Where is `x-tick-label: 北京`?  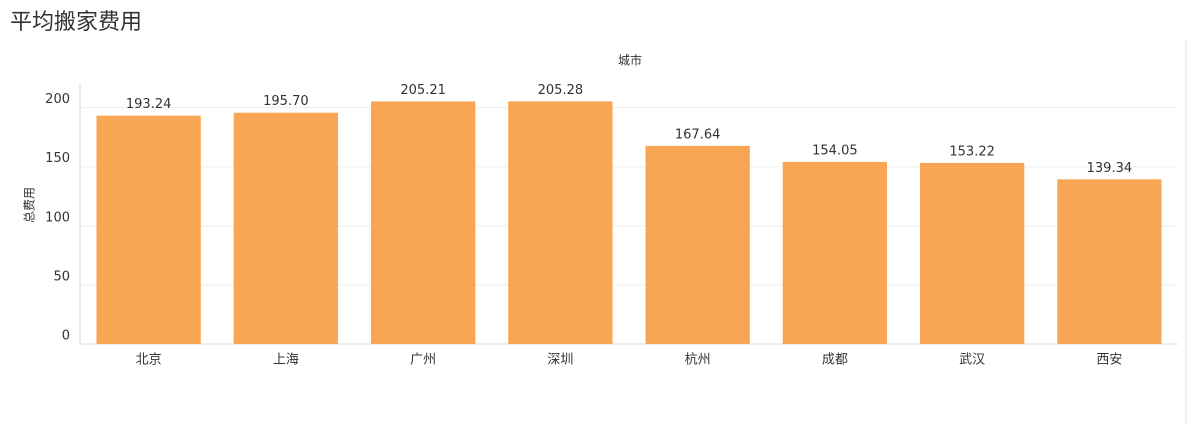 x-tick-label: 北京 is located at coordinates (149, 360).